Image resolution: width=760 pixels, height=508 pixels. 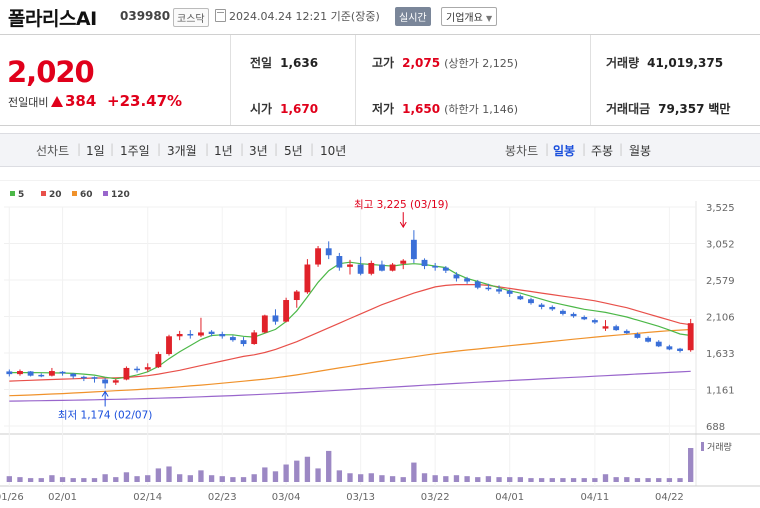 I want to click on divider, so click(x=590, y=80).